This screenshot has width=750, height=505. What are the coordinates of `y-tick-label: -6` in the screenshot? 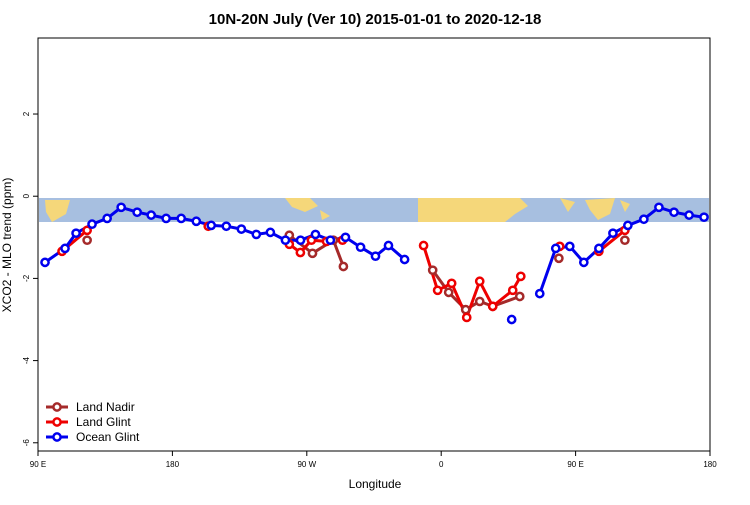 It's located at (26, 443).